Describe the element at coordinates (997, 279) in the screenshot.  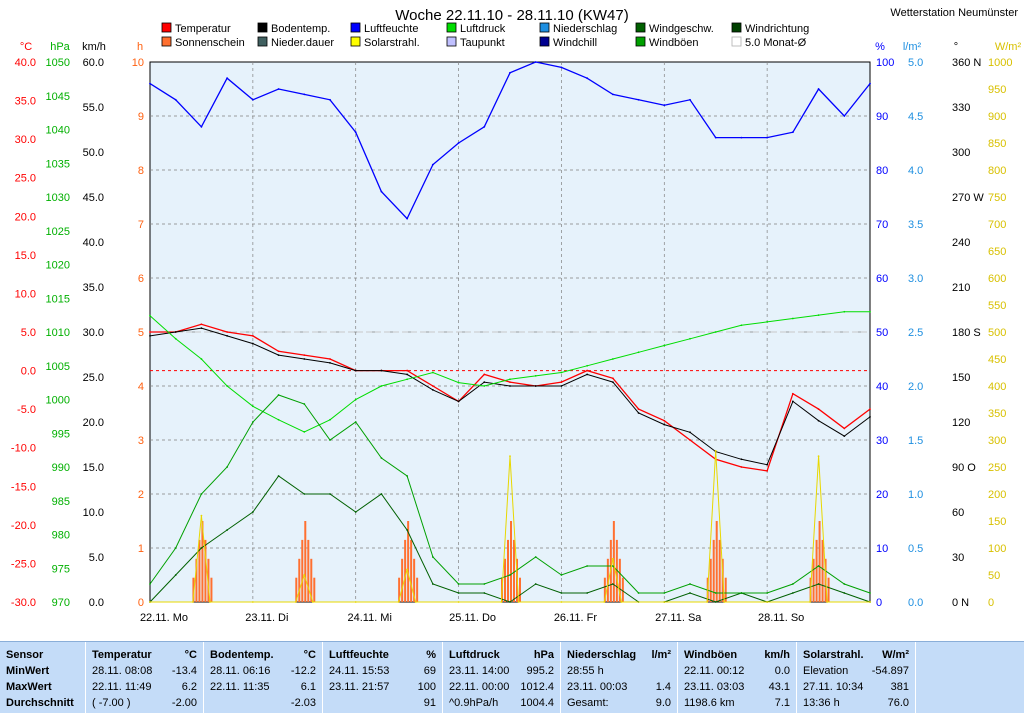
I see `axis-tick-right: 600` at that location.